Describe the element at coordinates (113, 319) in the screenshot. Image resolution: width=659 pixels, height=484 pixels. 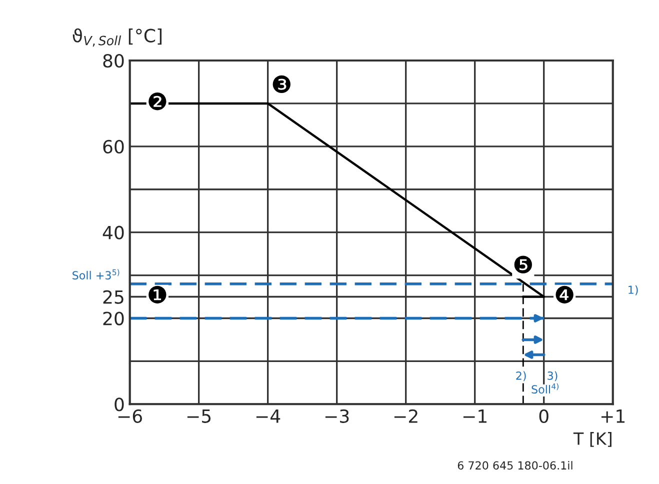
I see `y-tick-label: 20` at that location.